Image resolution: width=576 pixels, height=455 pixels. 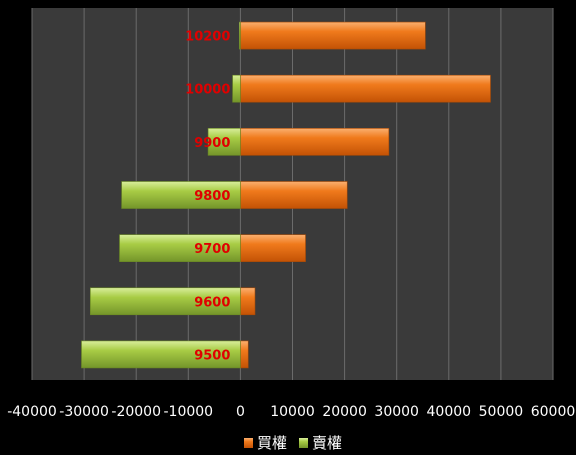 What do you see at coordinates (553, 412) in the screenshot?
I see `x-tick-label: 60000` at bounding box center [553, 412].